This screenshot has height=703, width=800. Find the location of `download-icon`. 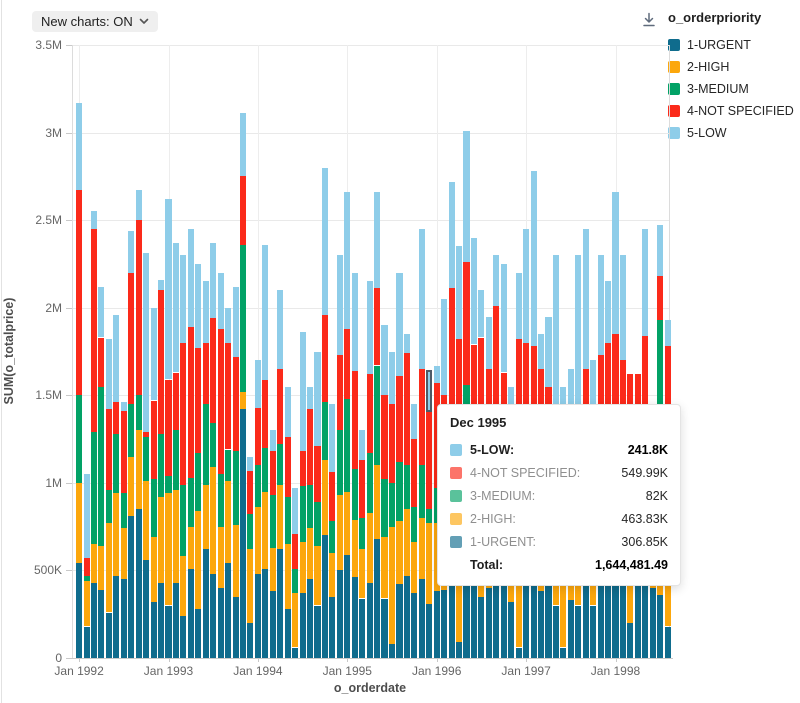

download-icon is located at coordinates (649, 20).